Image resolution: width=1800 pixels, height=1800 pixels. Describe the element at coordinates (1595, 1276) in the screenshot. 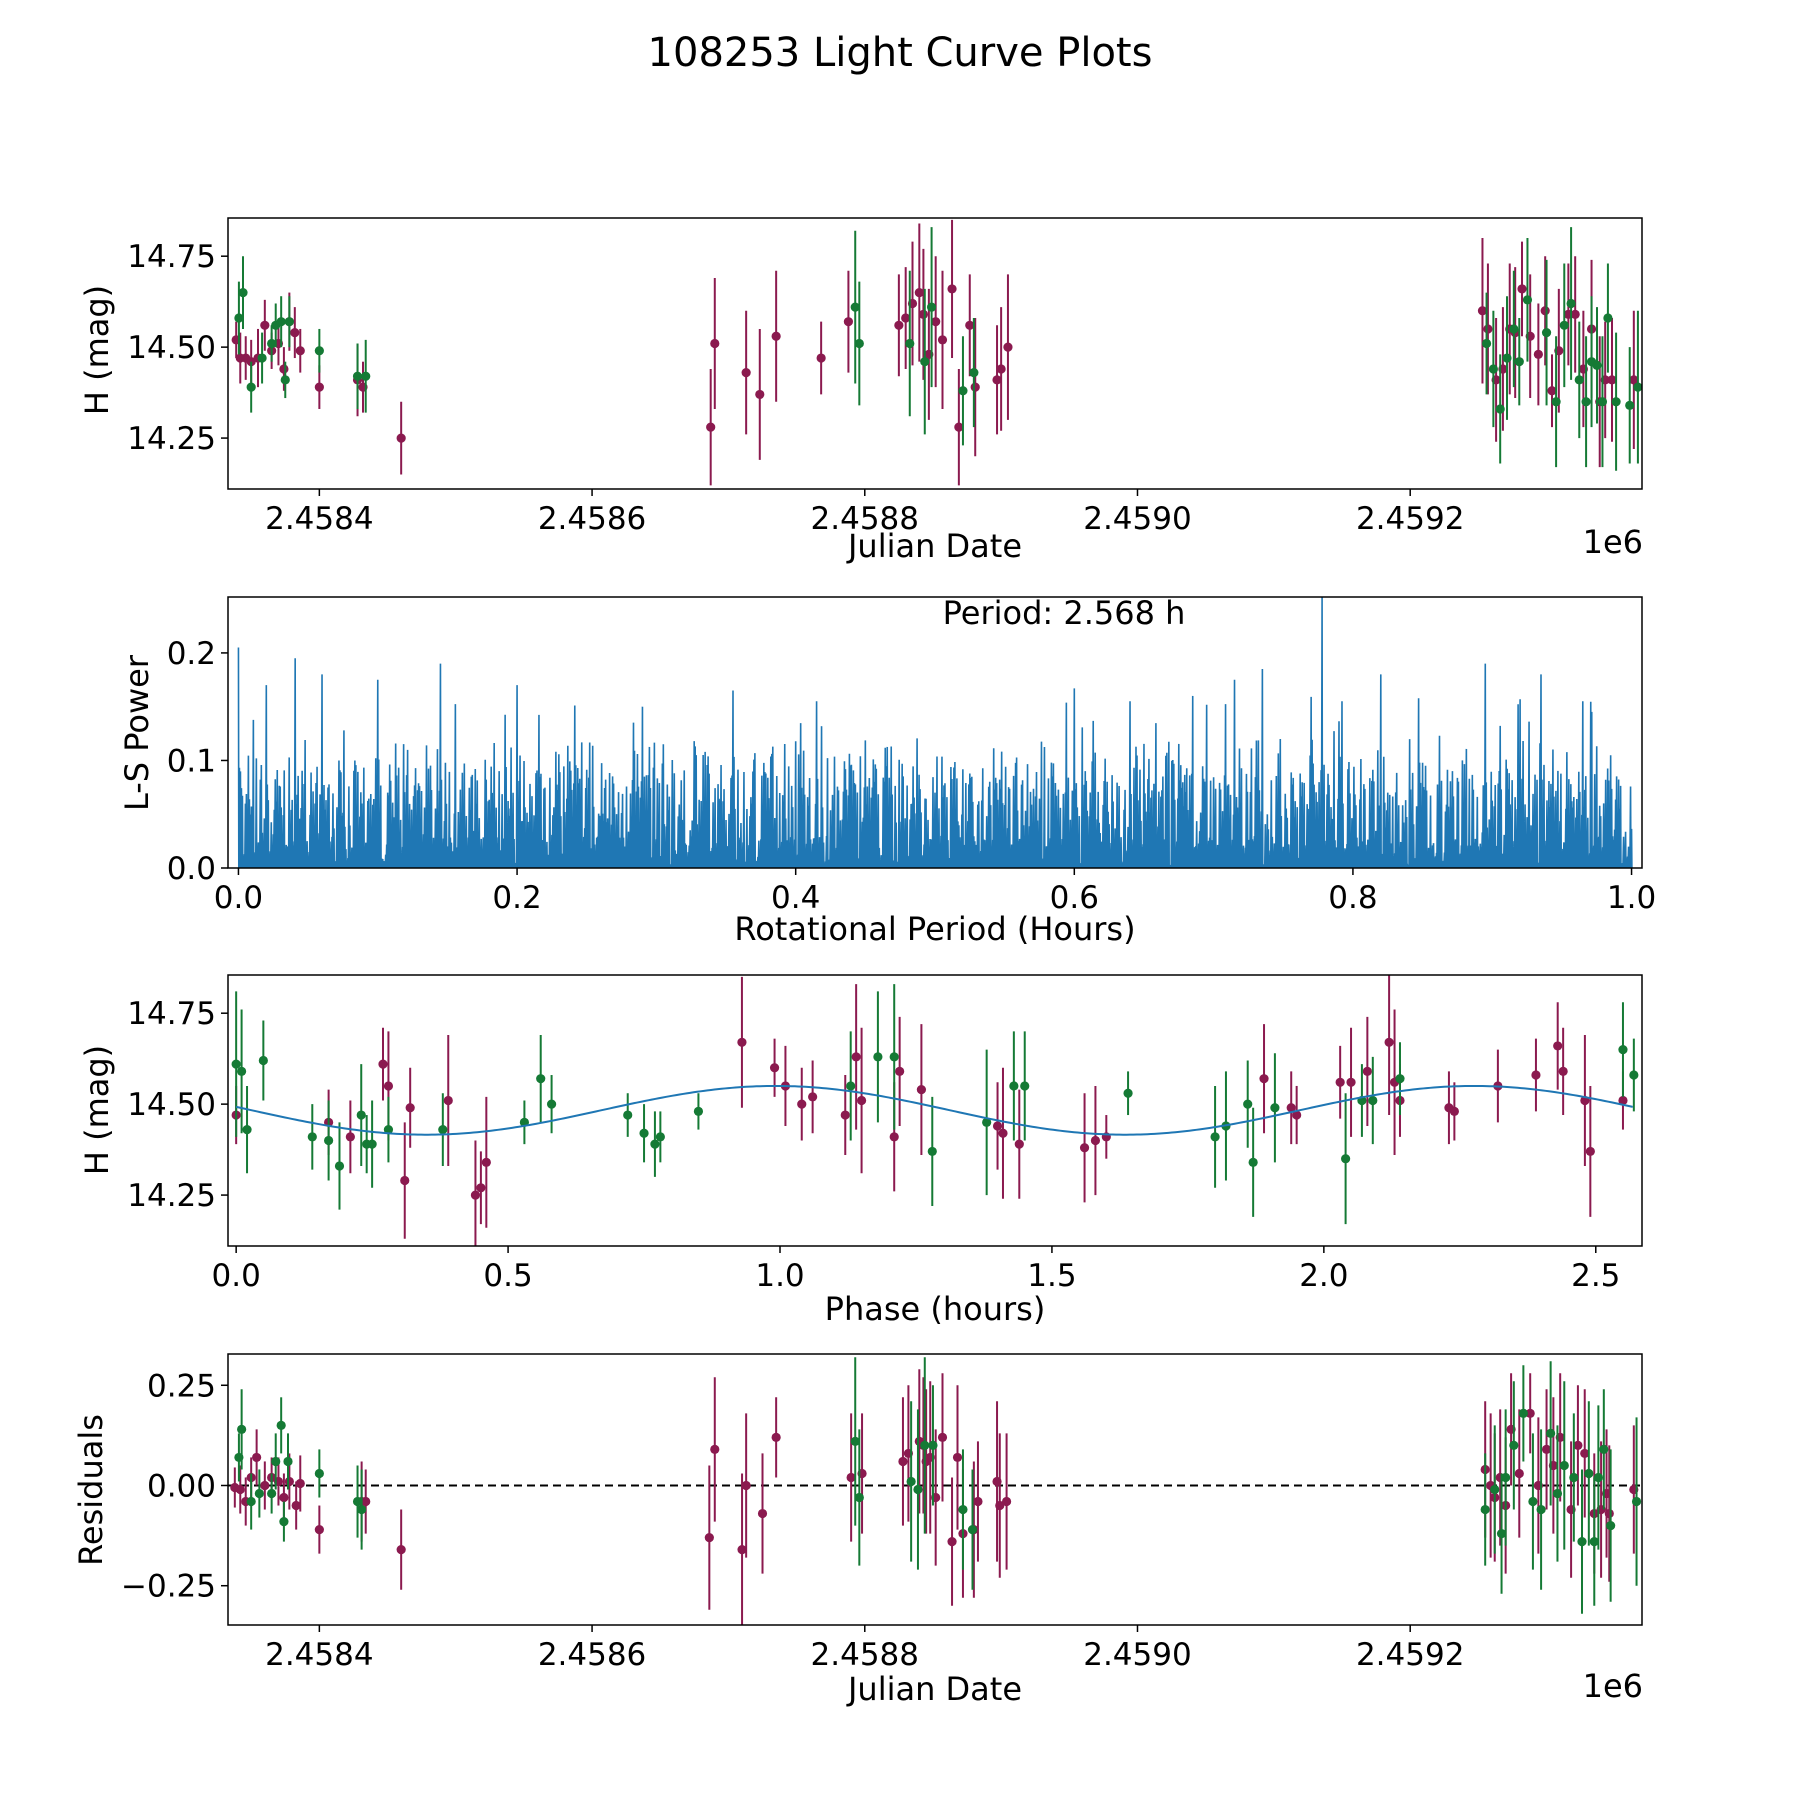

I see `phased-xtick-label: 2.5` at that location.